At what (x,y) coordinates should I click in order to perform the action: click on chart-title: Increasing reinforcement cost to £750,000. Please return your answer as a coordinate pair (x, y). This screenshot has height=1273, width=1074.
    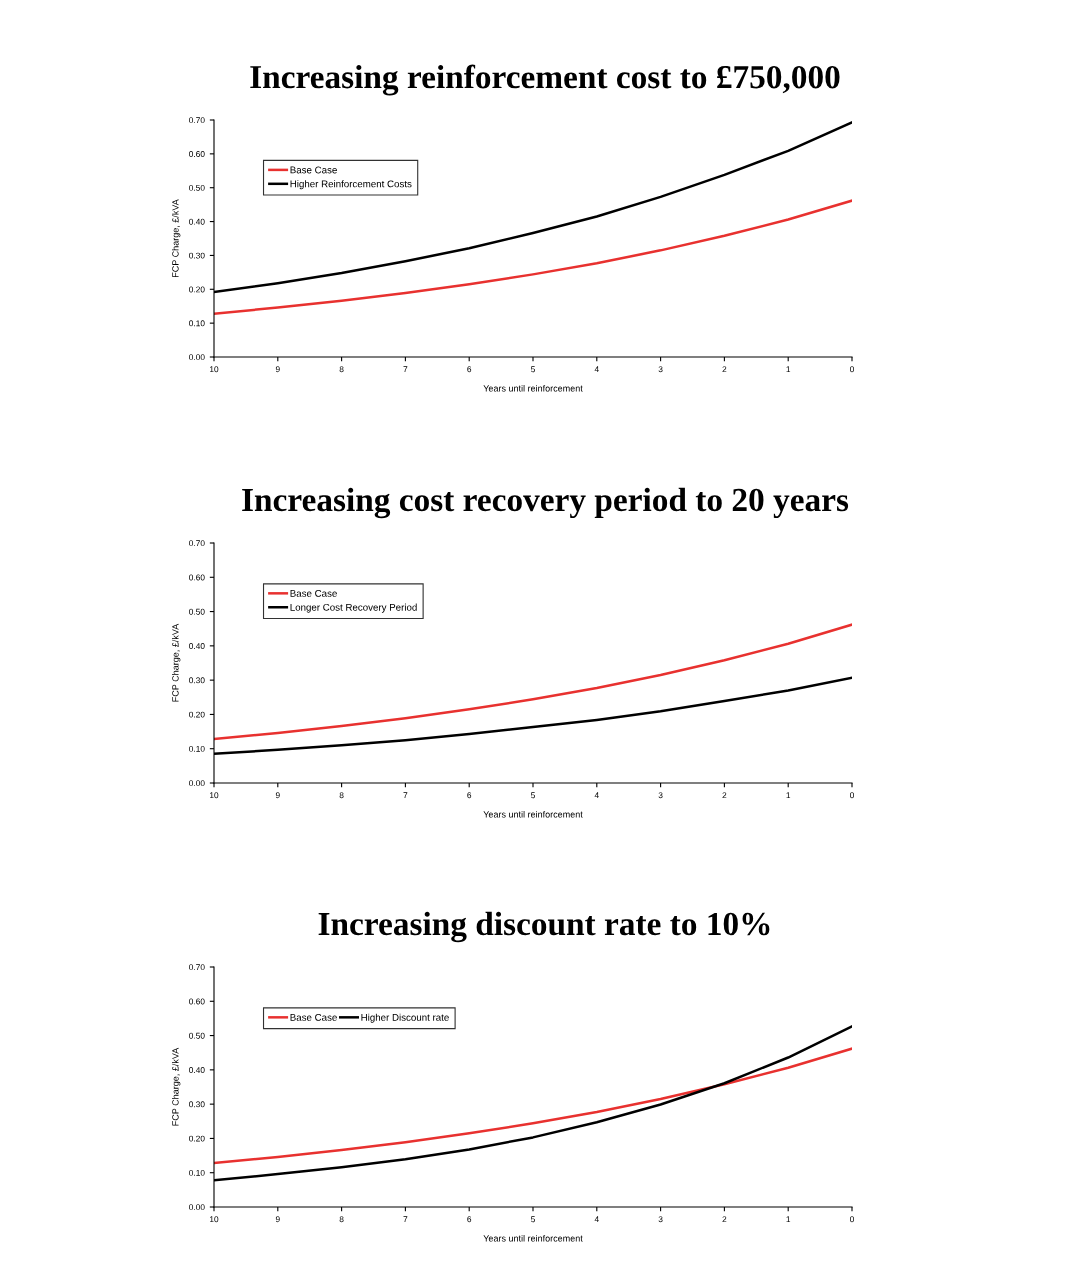
    Looking at the image, I should click on (545, 80).